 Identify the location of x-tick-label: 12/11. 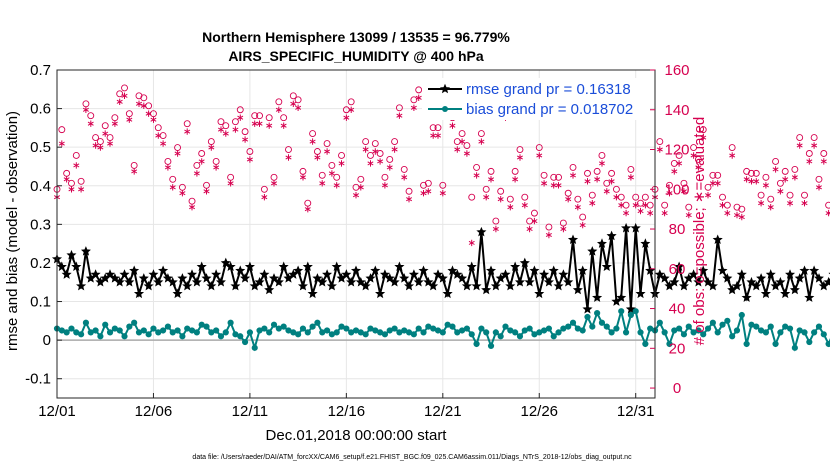
(250, 411).